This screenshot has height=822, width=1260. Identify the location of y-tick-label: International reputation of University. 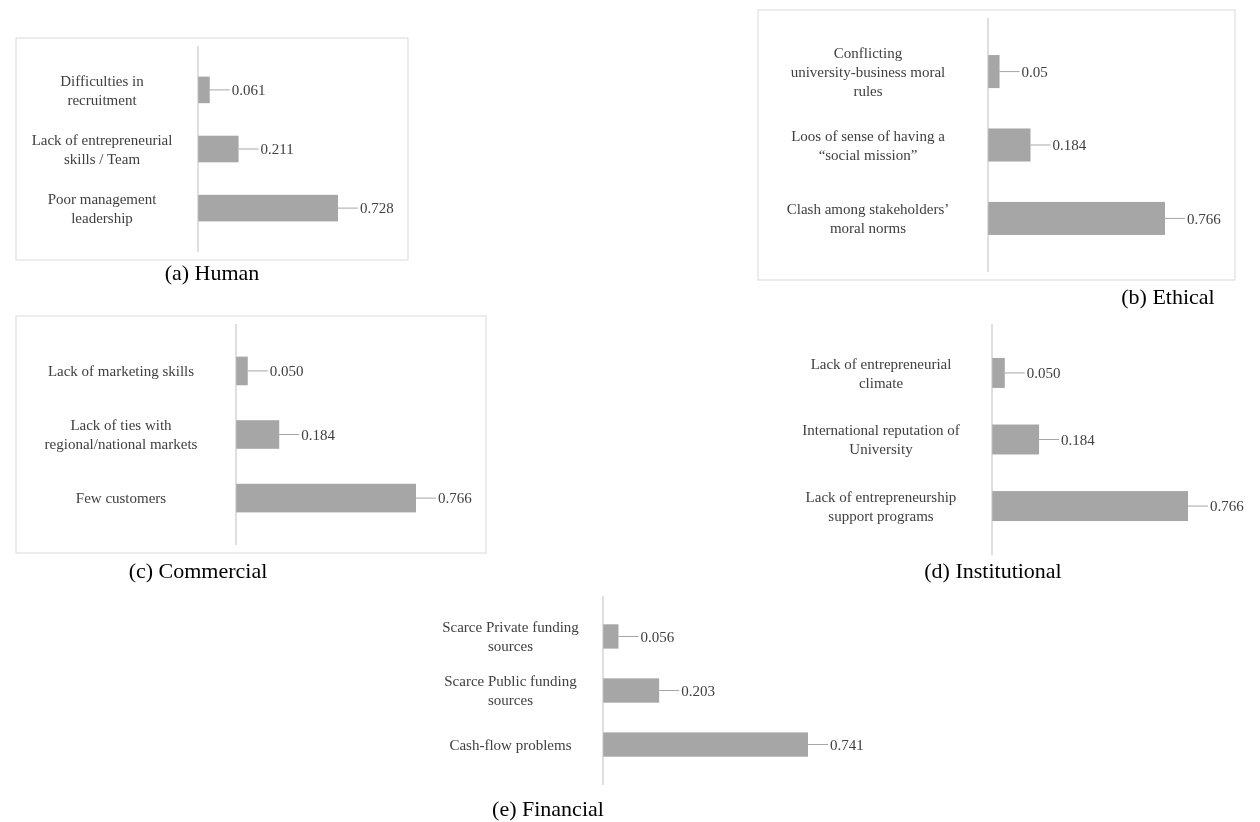
(881, 440).